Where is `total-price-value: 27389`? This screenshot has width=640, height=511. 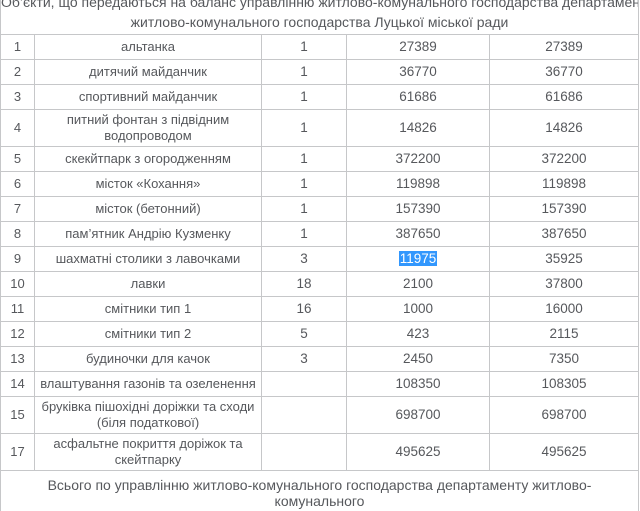
total-price-value: 27389 is located at coordinates (564, 46).